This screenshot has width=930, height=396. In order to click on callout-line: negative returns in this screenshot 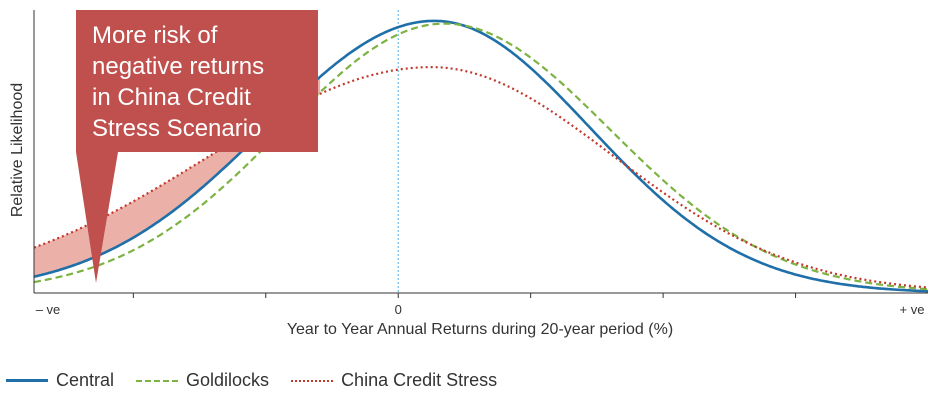, I will do `click(178, 66)`.